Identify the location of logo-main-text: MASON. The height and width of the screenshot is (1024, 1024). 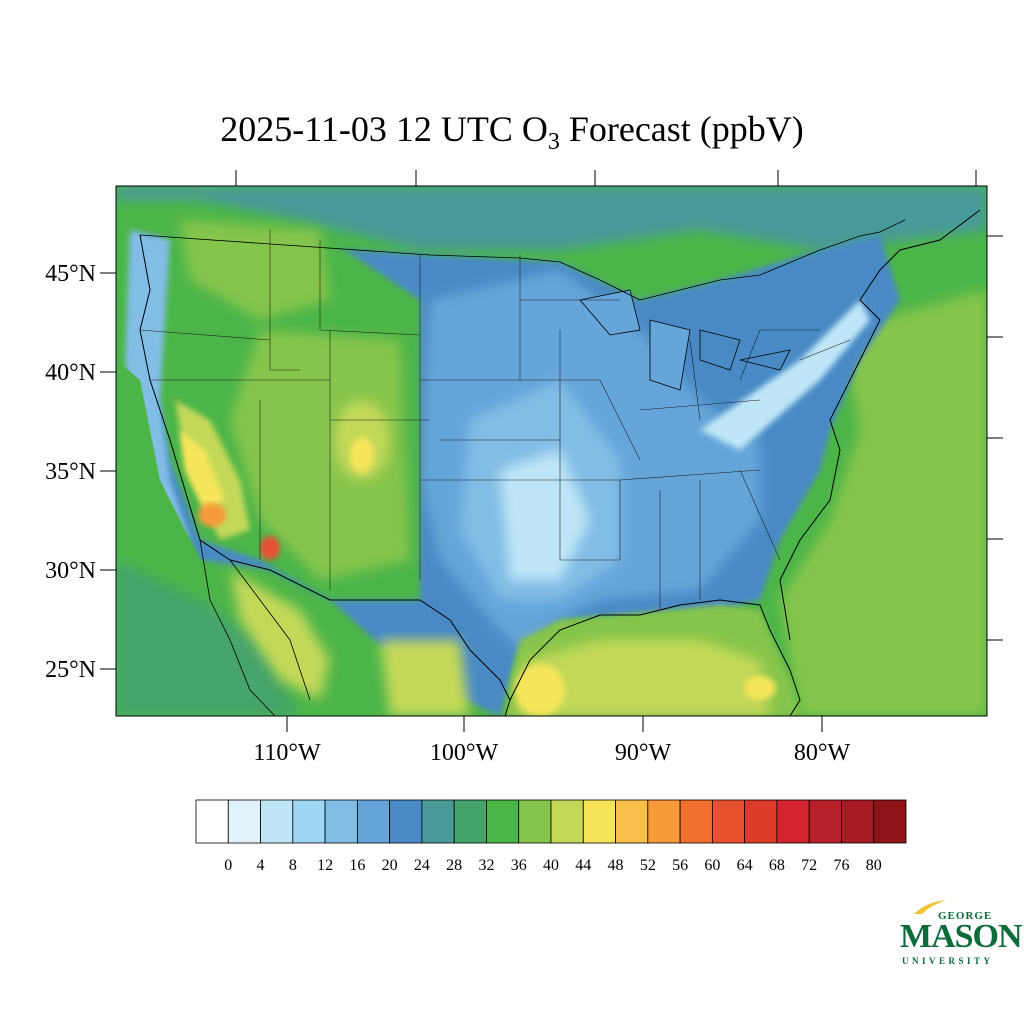
(961, 936).